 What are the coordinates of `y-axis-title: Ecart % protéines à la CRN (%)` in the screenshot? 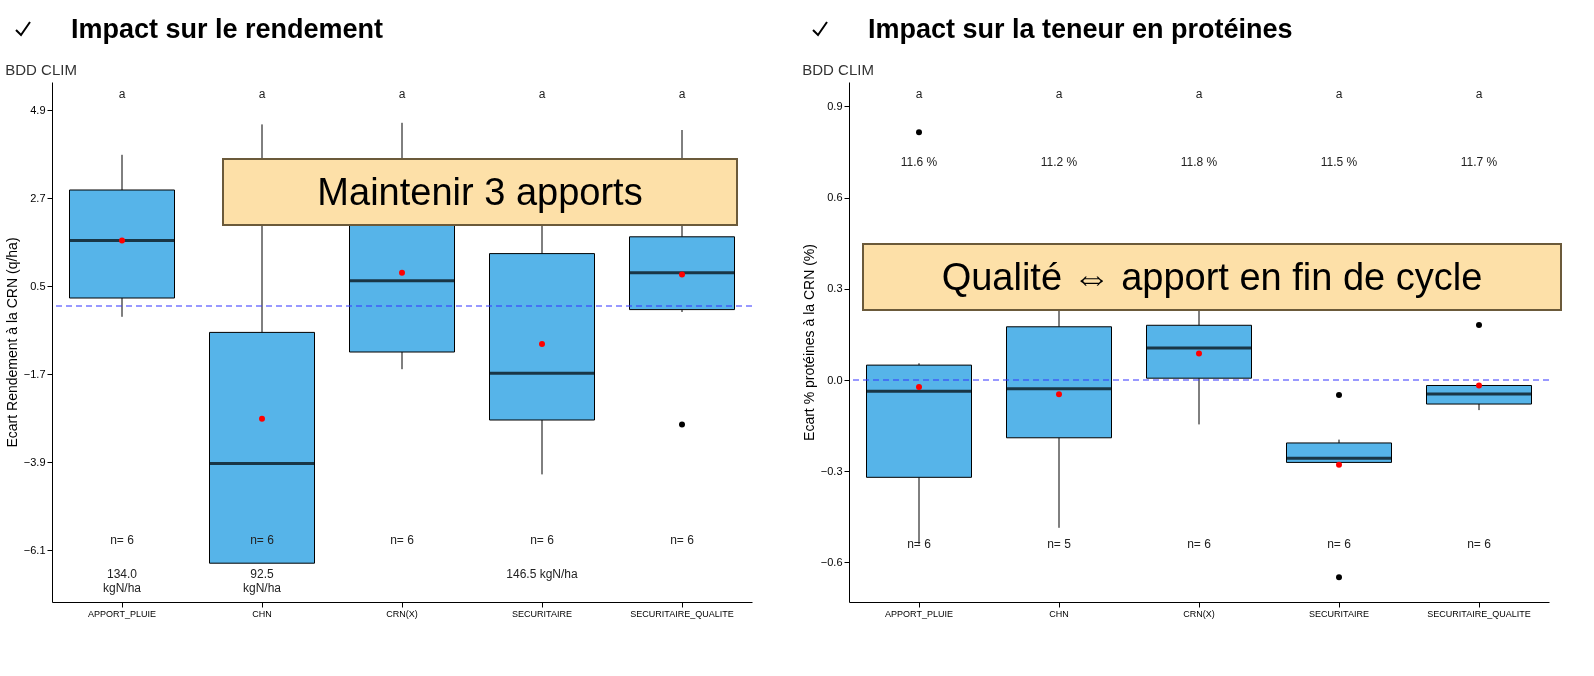 It's located at (808, 342).